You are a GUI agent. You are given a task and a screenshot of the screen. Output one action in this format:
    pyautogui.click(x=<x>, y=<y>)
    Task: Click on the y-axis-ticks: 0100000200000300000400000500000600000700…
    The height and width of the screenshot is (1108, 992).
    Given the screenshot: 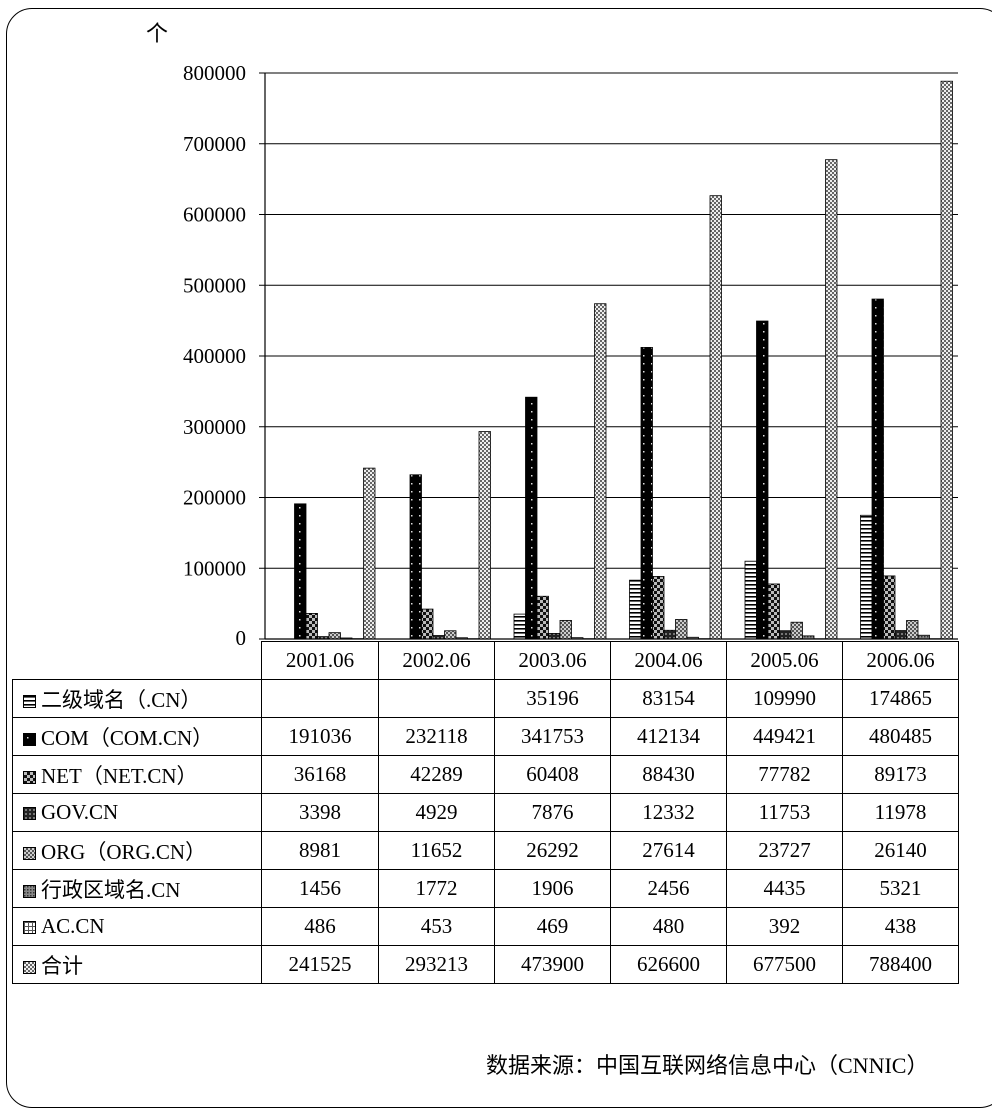 What is the action you would take?
    pyautogui.click(x=224, y=355)
    